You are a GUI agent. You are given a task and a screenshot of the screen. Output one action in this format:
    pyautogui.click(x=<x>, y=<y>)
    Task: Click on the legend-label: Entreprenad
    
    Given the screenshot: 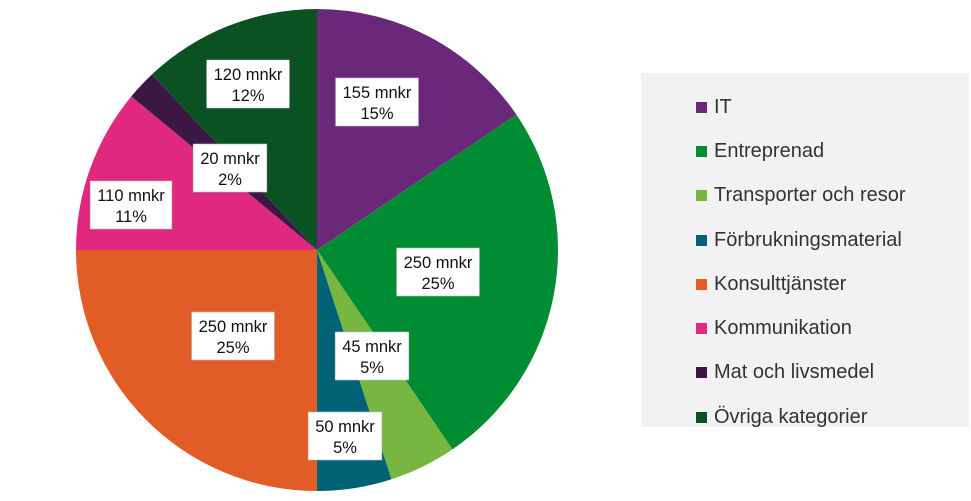 What is the action you would take?
    pyautogui.click(x=769, y=150)
    